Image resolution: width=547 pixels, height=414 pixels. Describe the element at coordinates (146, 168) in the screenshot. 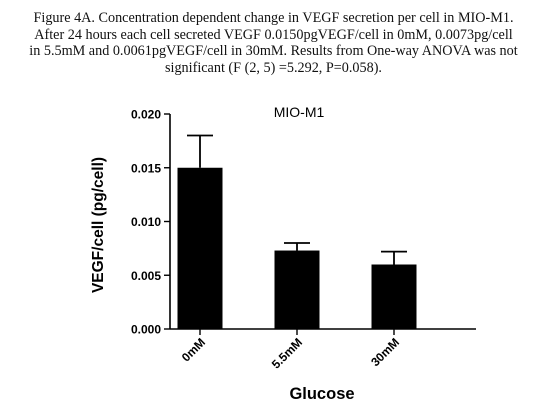

I see `y-tick-label: 0.015` at that location.